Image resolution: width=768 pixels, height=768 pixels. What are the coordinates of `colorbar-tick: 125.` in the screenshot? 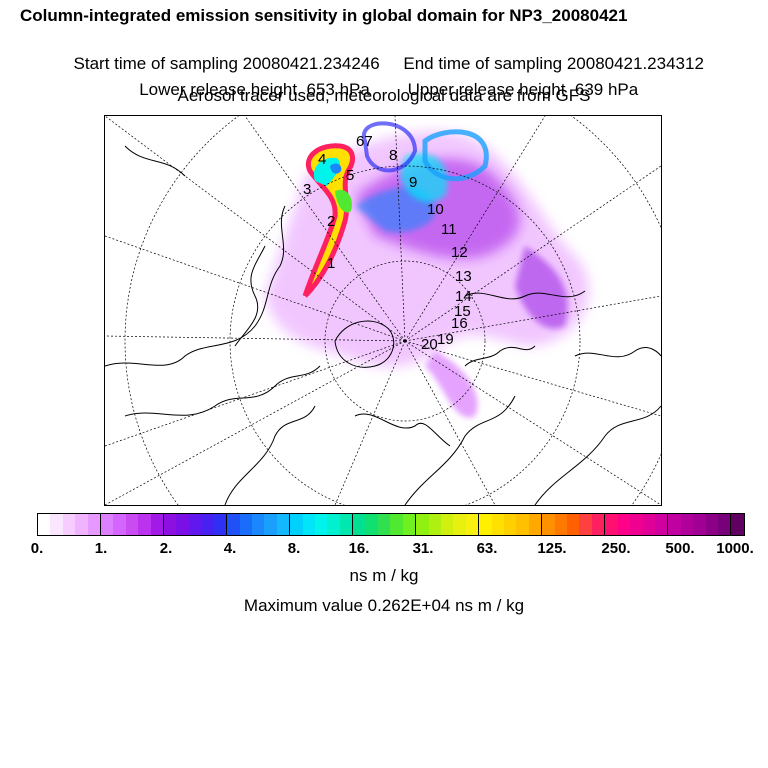 It's located at (552, 548).